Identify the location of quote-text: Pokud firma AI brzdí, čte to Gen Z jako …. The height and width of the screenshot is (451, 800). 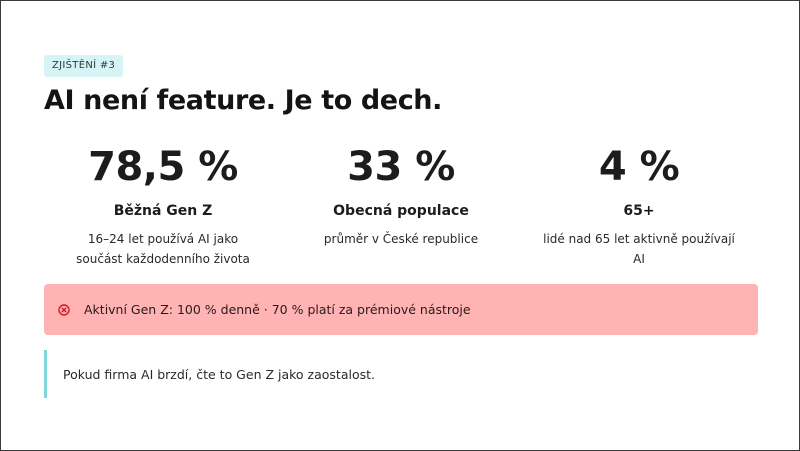
(219, 374).